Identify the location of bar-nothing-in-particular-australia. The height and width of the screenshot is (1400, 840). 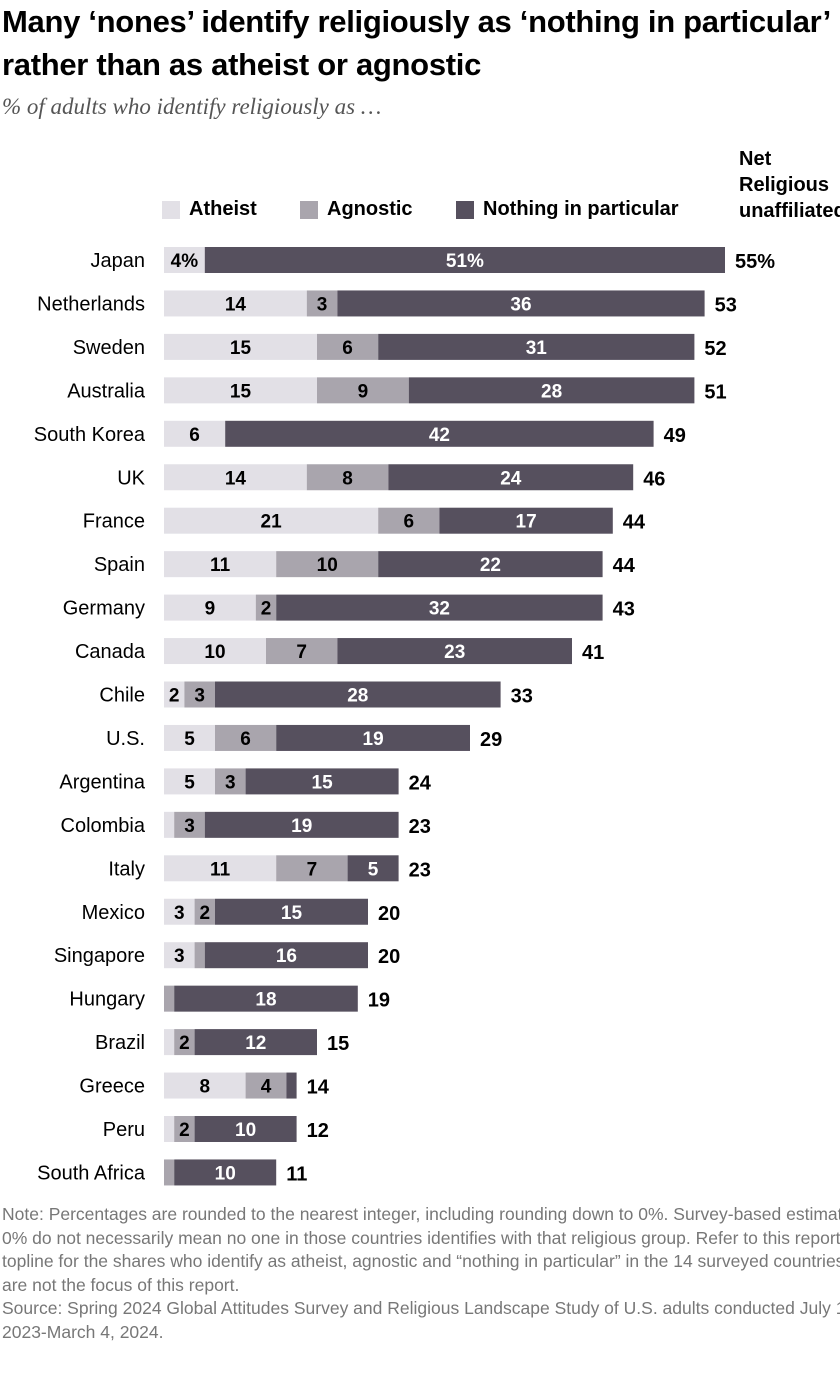
(551, 390).